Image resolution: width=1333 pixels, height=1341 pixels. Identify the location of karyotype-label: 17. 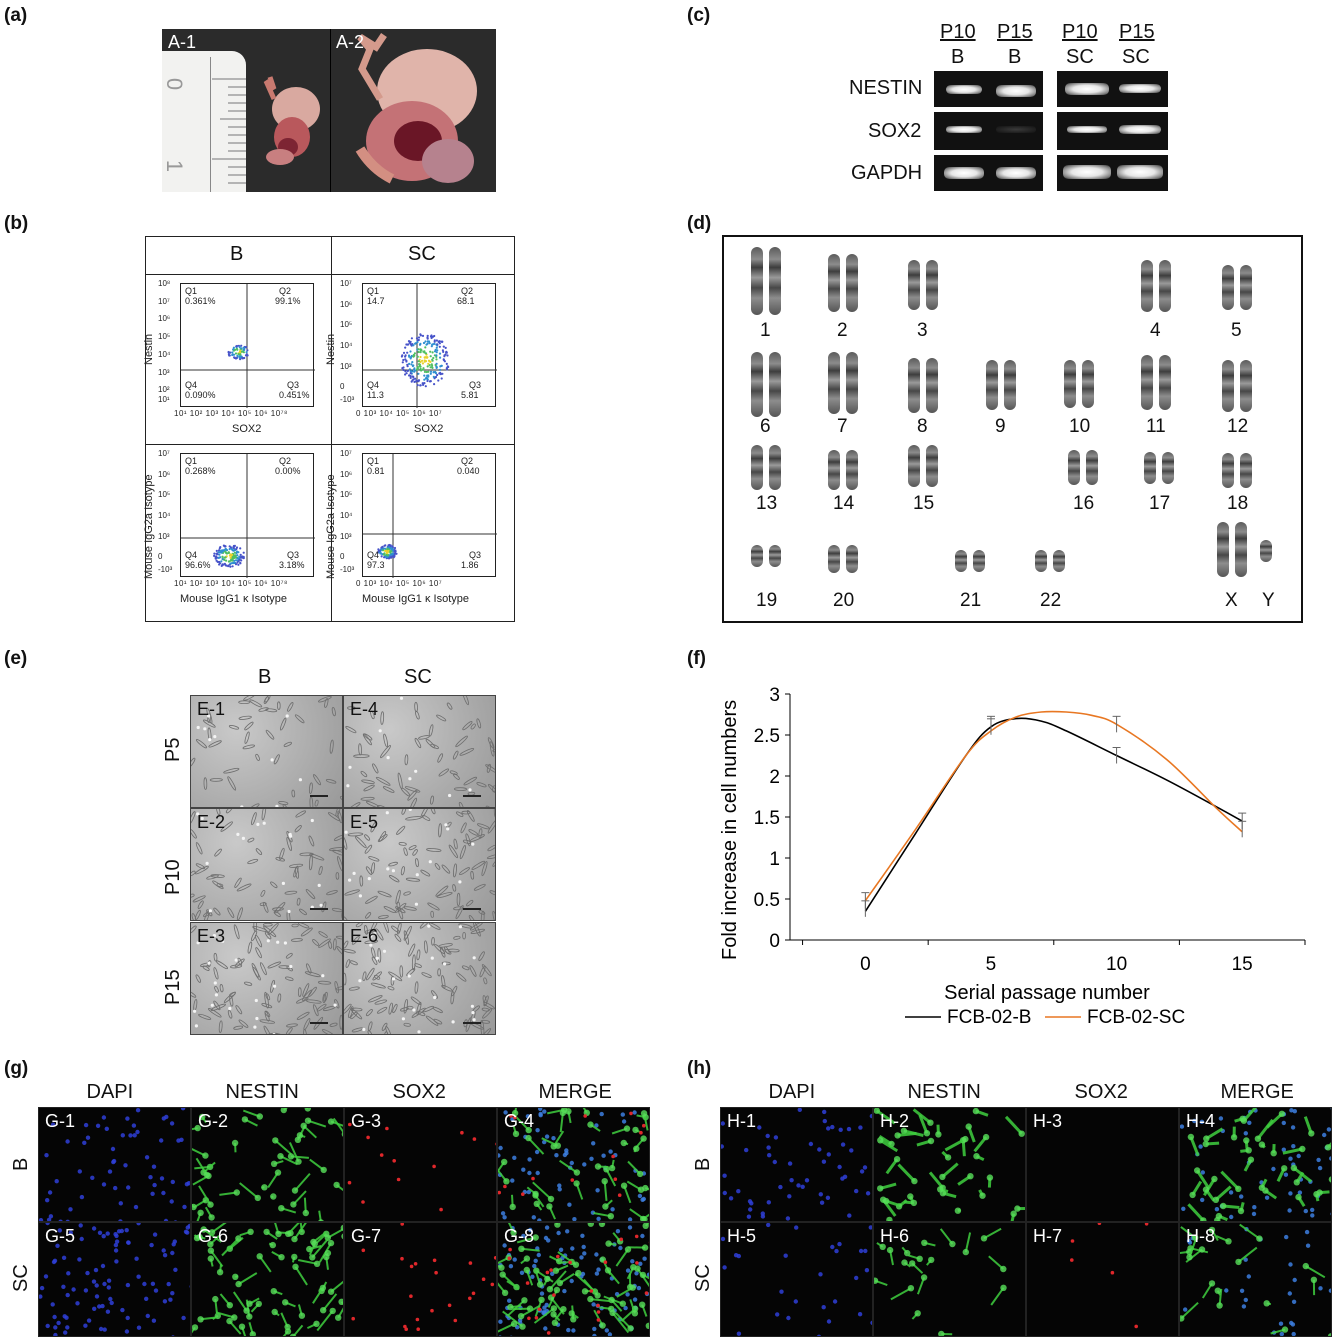
(1160, 503).